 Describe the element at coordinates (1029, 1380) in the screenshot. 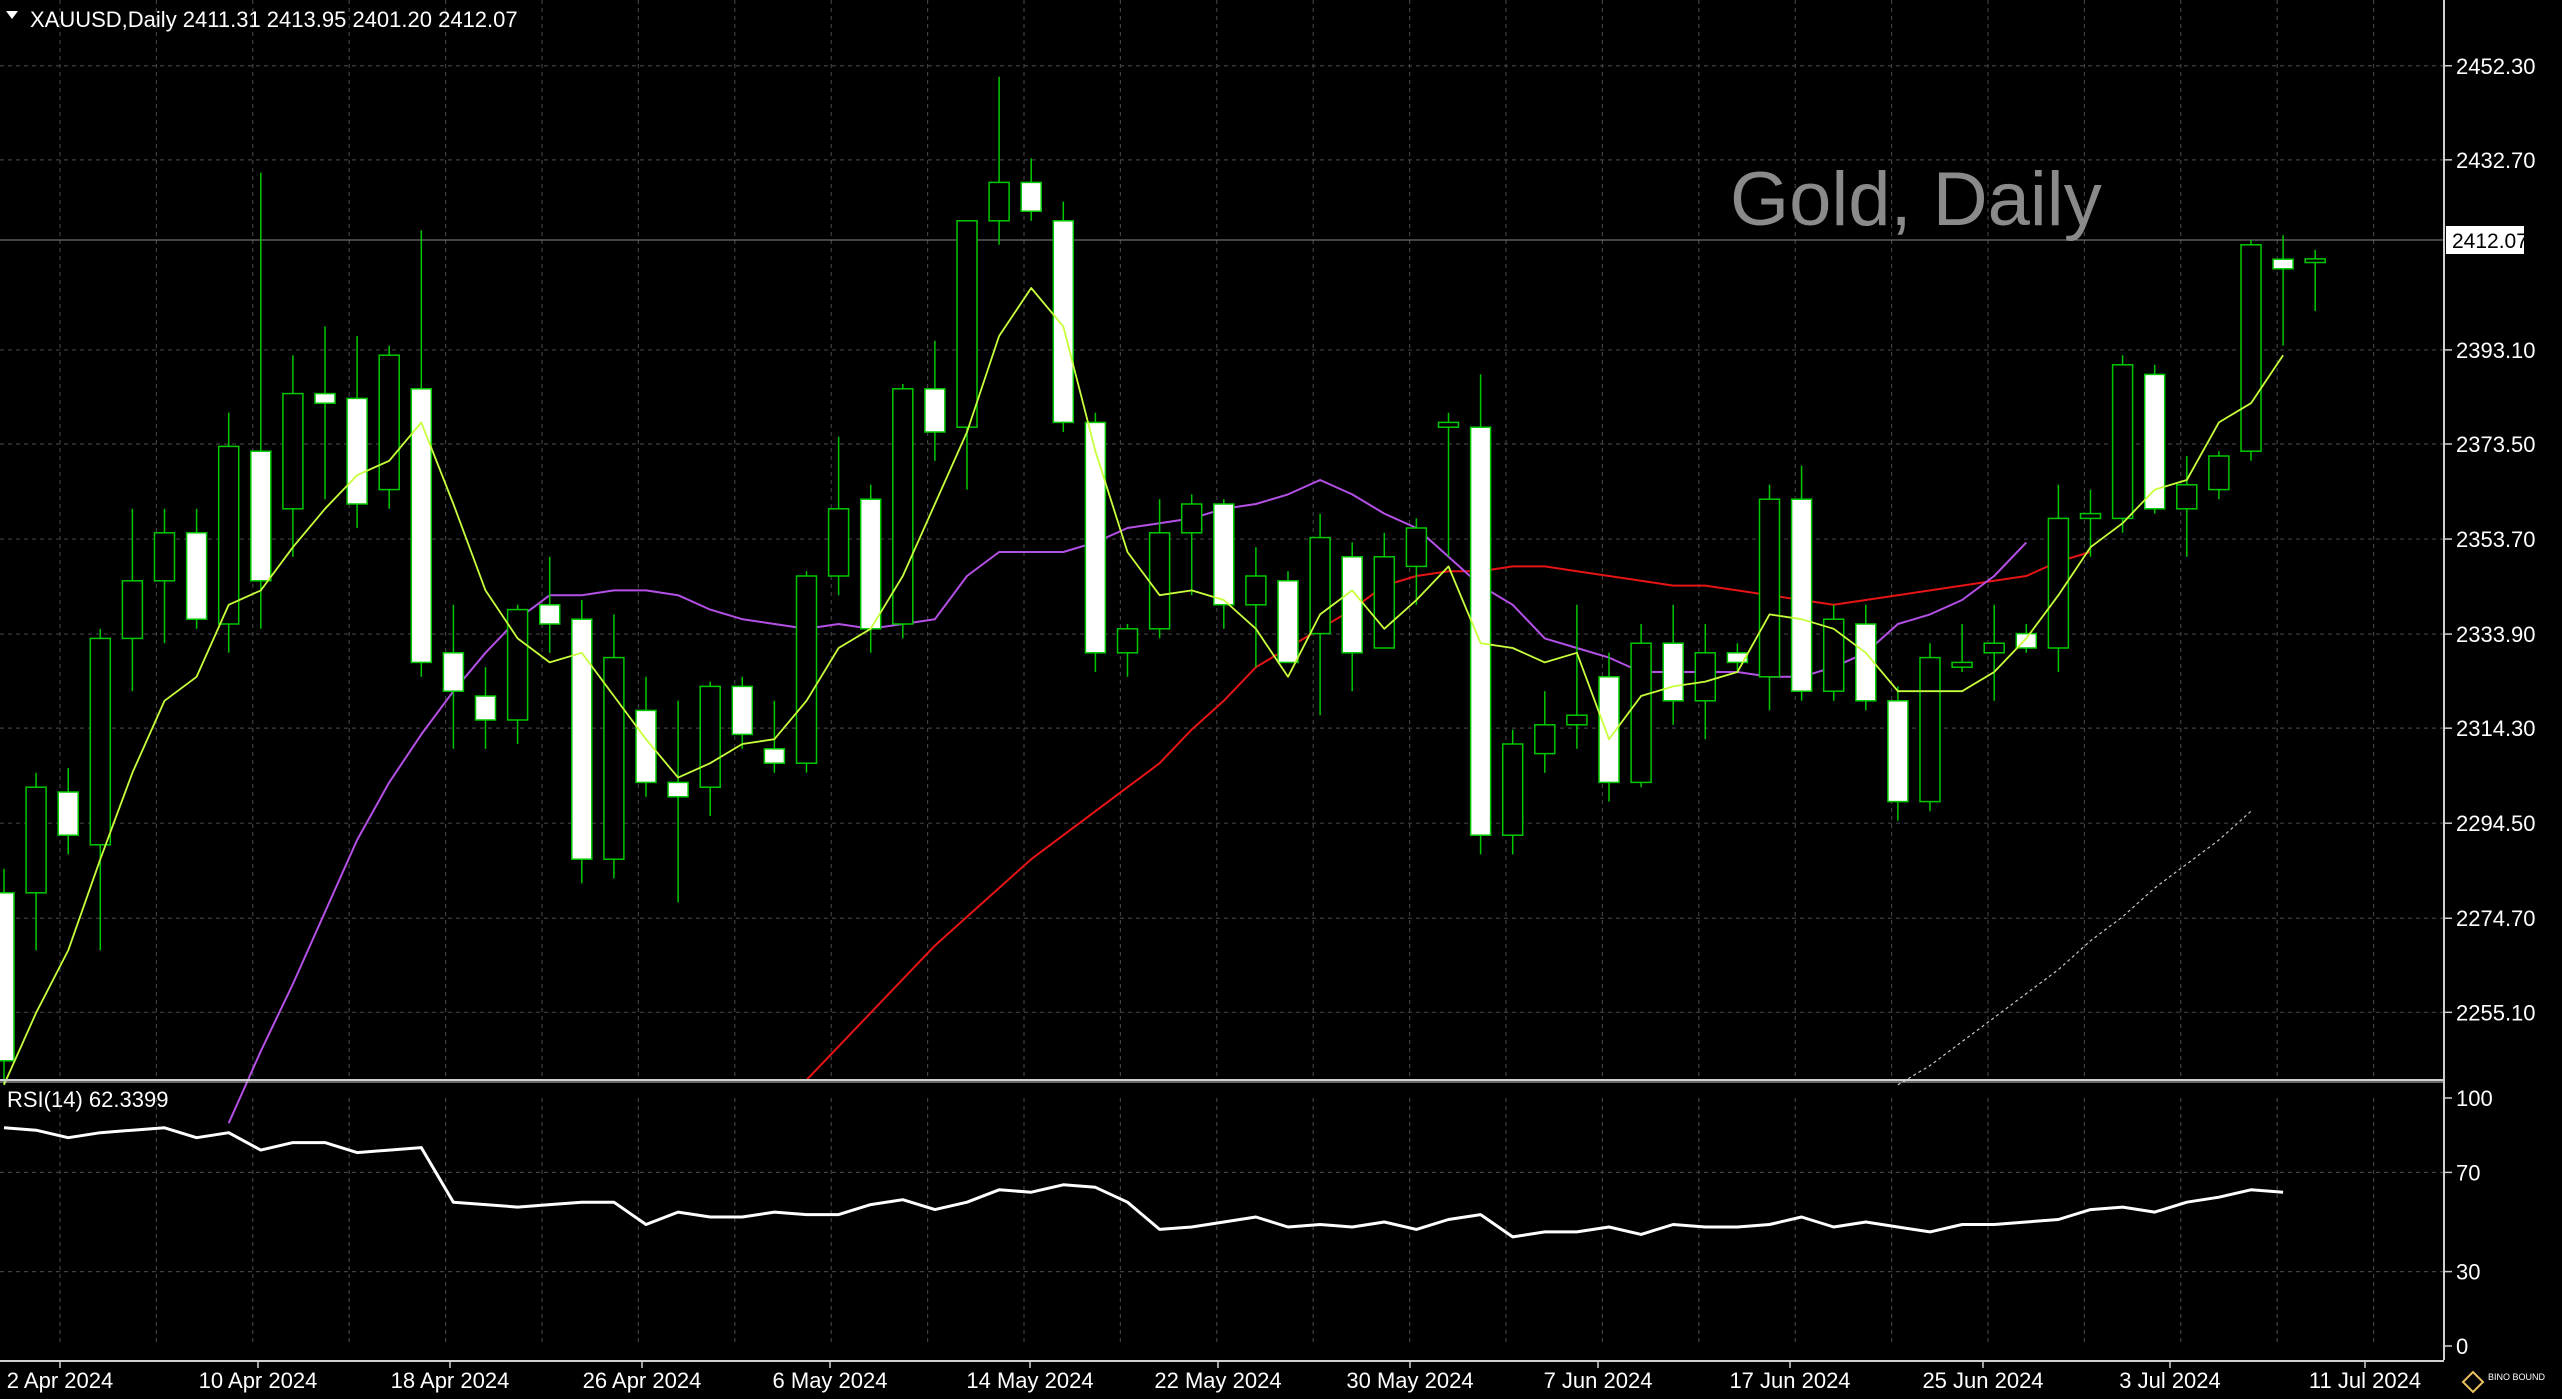

I see `time-tick-label: 14 May 2024` at that location.